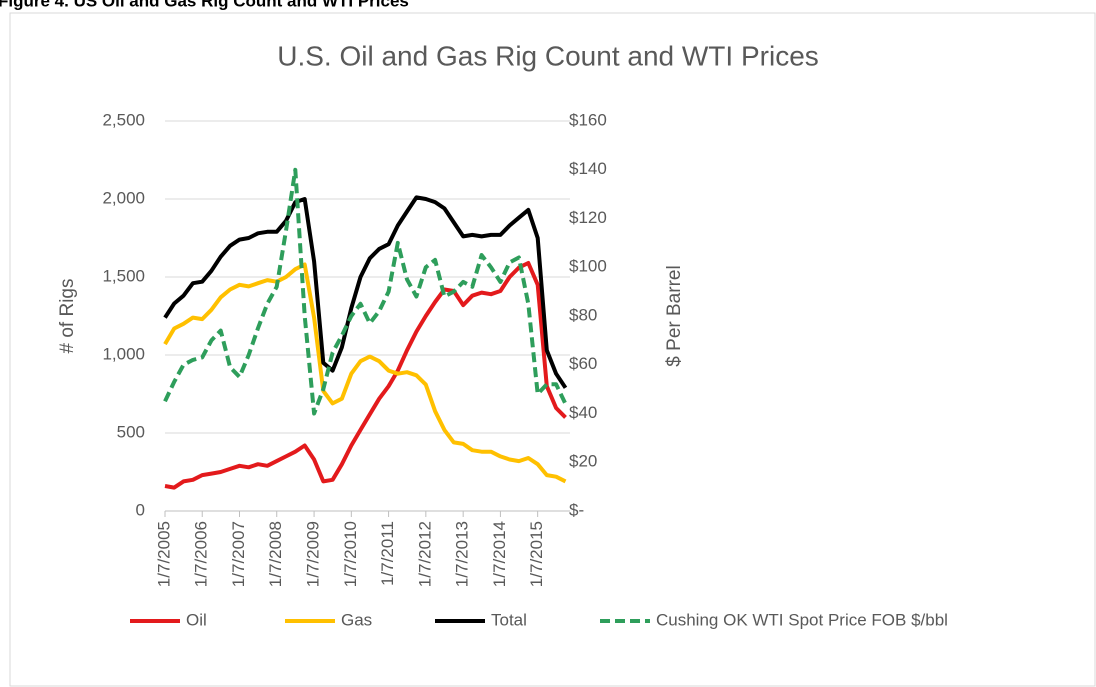  Describe the element at coordinates (499, 554) in the screenshot. I see `x-tick-label: 1/7/2014` at that location.